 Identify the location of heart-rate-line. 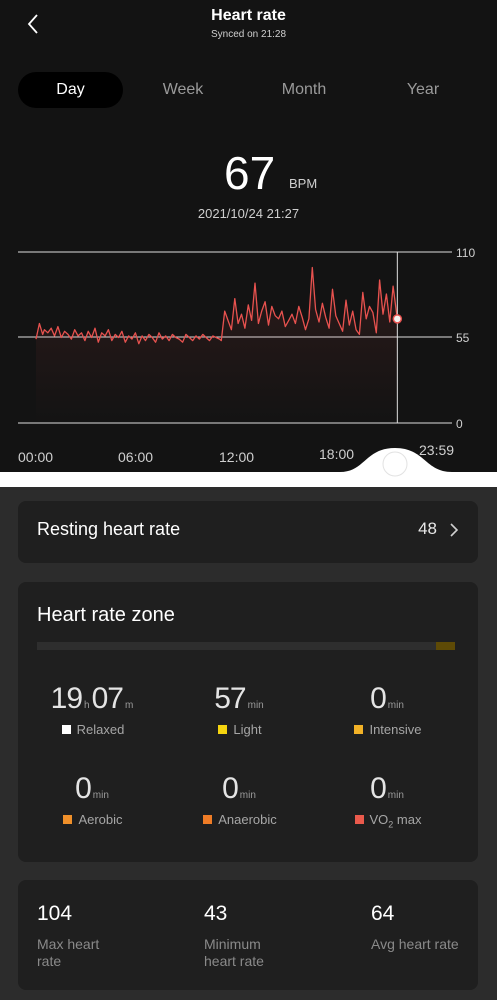
(216, 305).